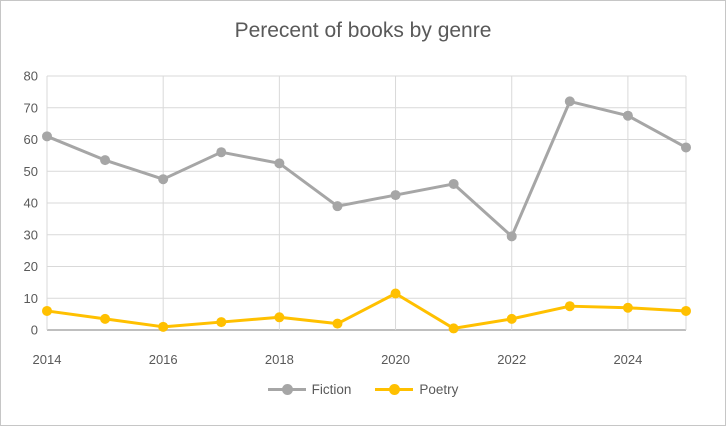  What do you see at coordinates (439, 389) in the screenshot?
I see `legend-label: Poetry` at bounding box center [439, 389].